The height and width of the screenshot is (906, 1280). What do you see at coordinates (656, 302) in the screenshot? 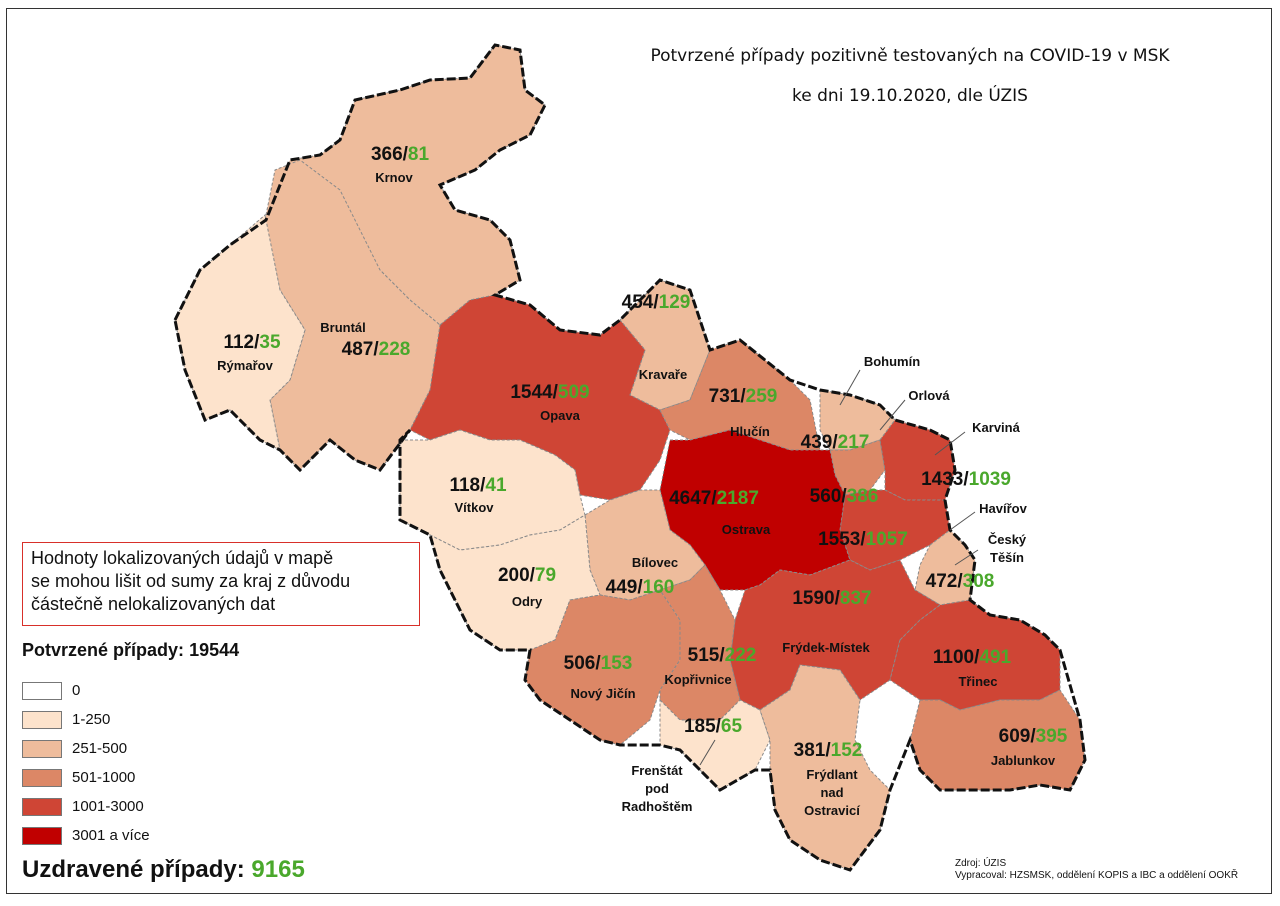
I see `label-kravare-counts: 454/129` at bounding box center [656, 302].